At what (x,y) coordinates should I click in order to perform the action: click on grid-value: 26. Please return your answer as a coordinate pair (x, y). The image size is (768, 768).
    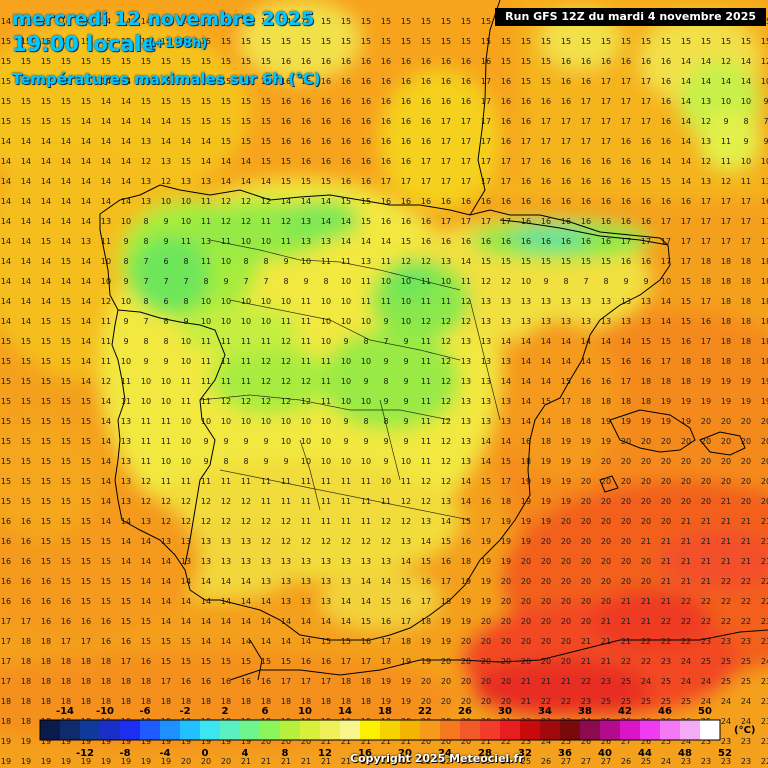
    Looking at the image, I should click on (646, 741).